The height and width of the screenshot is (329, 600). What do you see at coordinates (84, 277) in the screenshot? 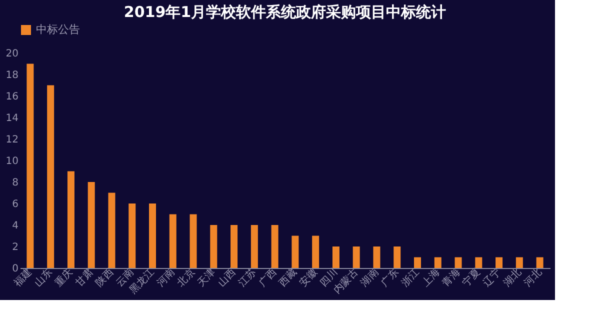
I see `x-tick-label: 甘肃` at bounding box center [84, 277].